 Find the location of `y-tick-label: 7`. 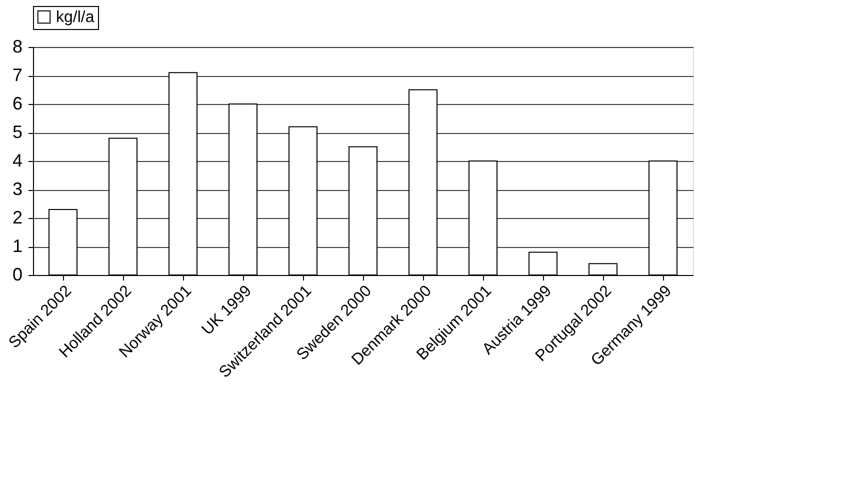

y-tick-label: 7 is located at coordinates (17, 75).